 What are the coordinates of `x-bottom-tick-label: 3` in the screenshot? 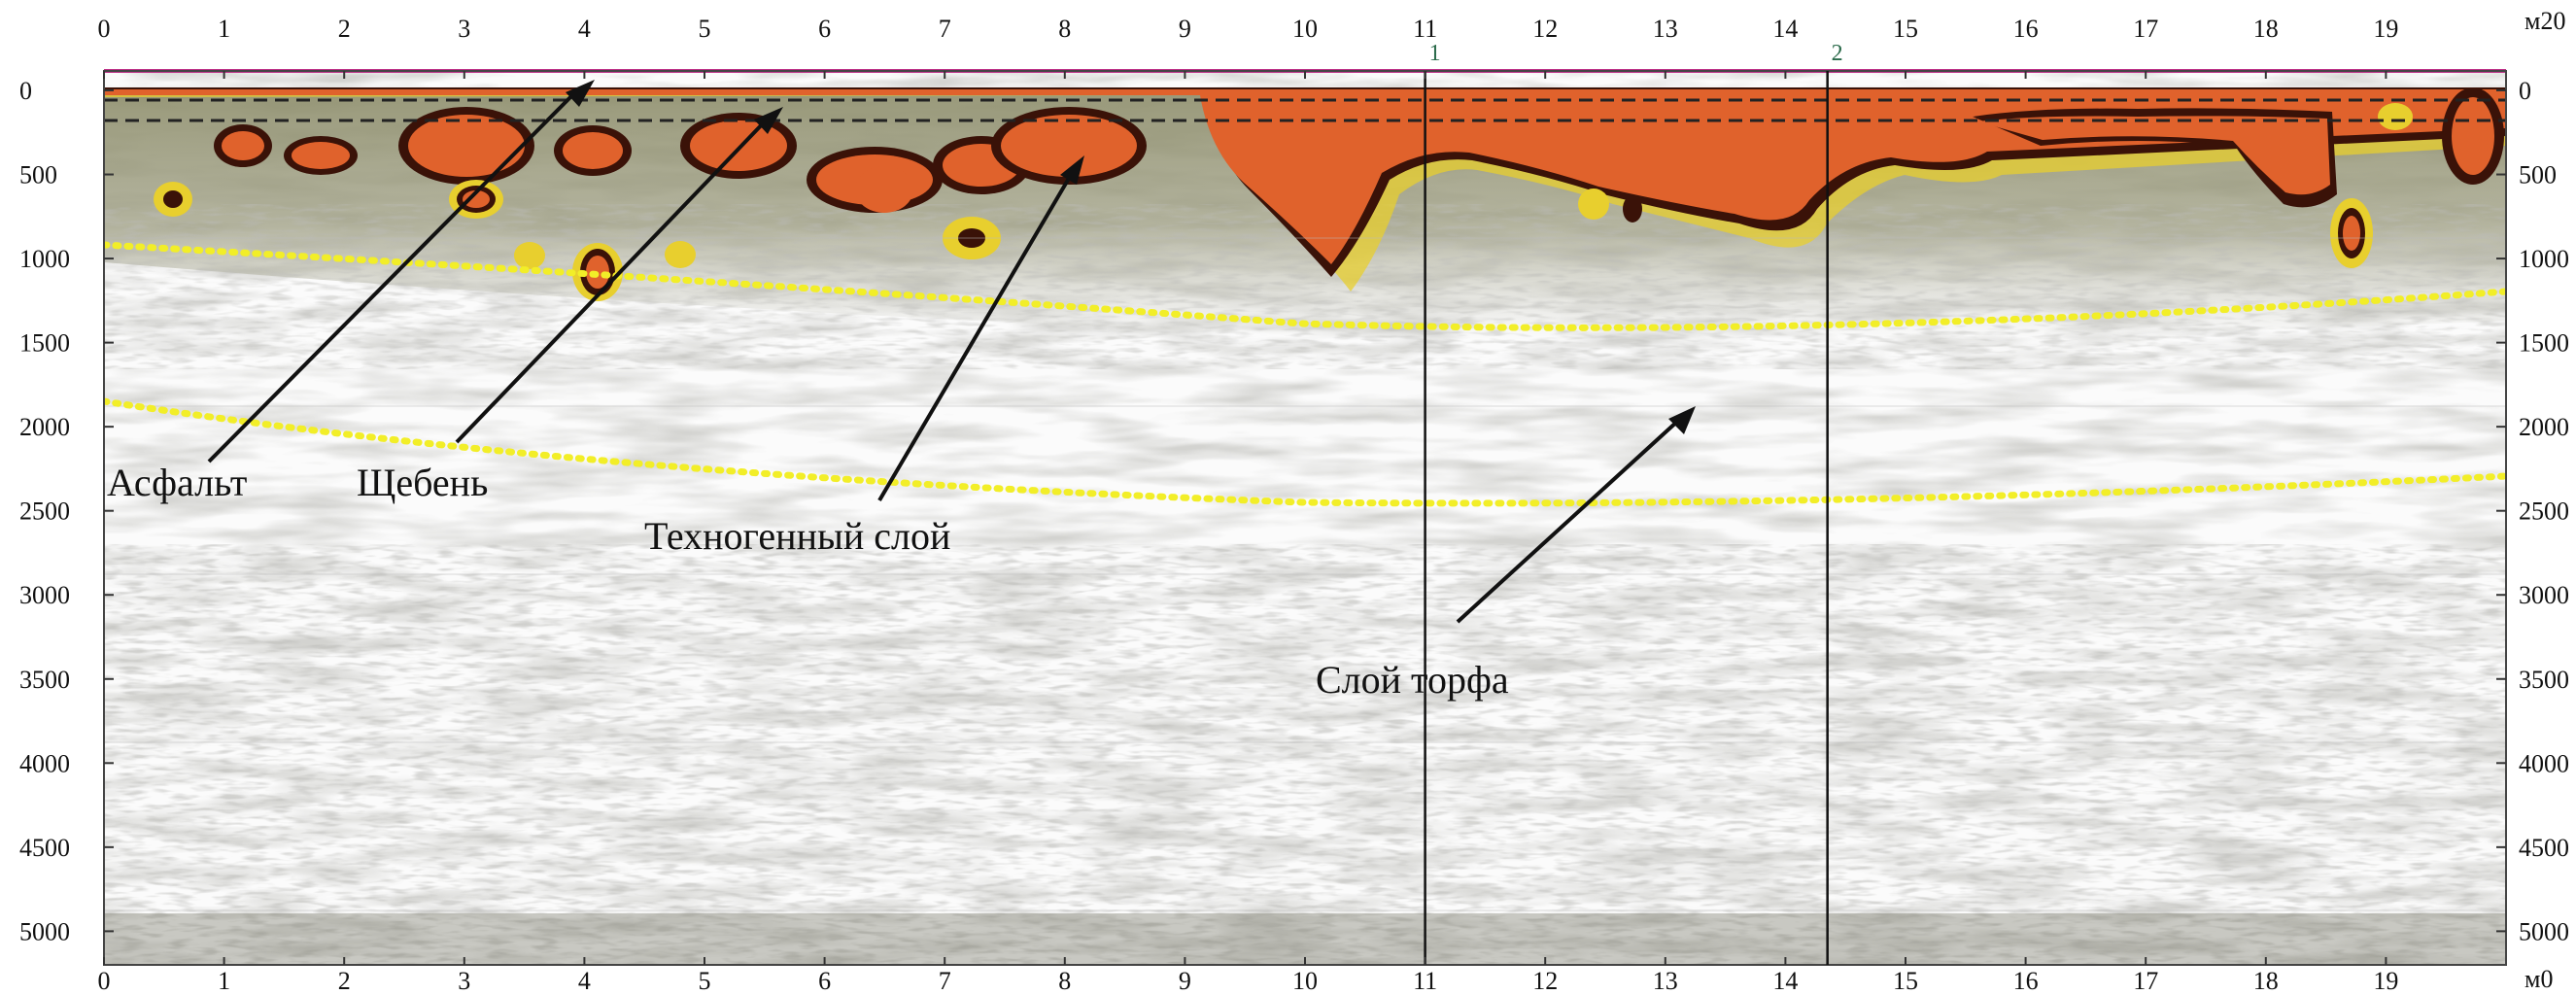 It's located at (464, 981).